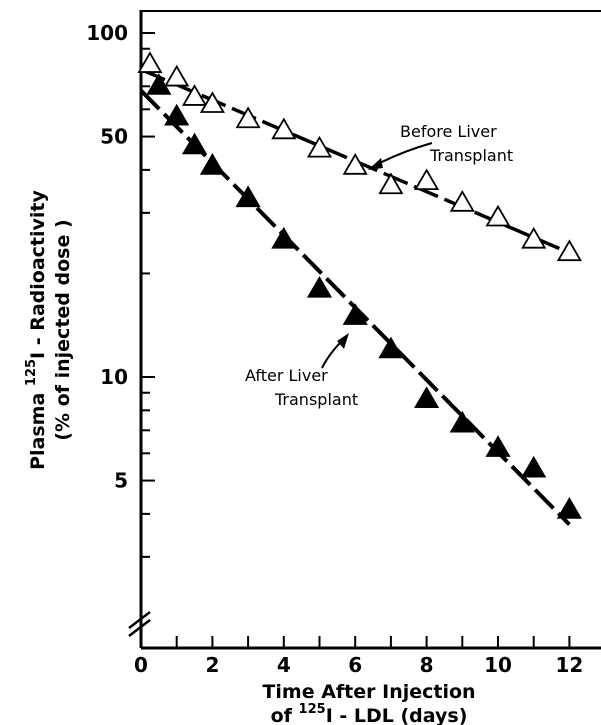 The height and width of the screenshot is (725, 601). Describe the element at coordinates (141, 665) in the screenshot. I see `x-tick-label: 0` at that location.